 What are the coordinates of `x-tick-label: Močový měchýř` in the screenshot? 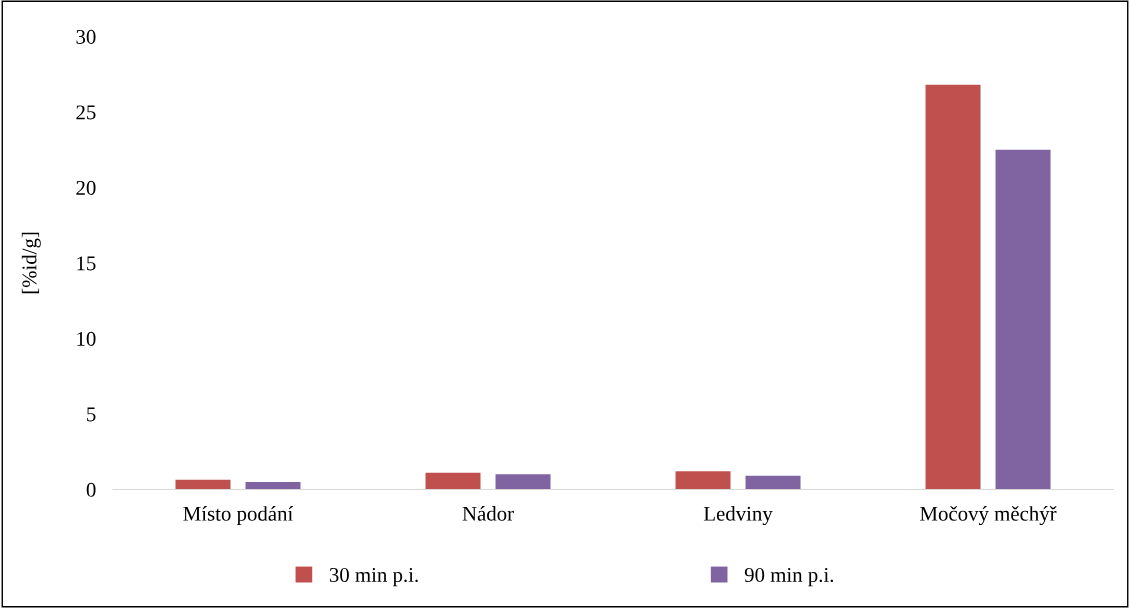 It's located at (988, 516).